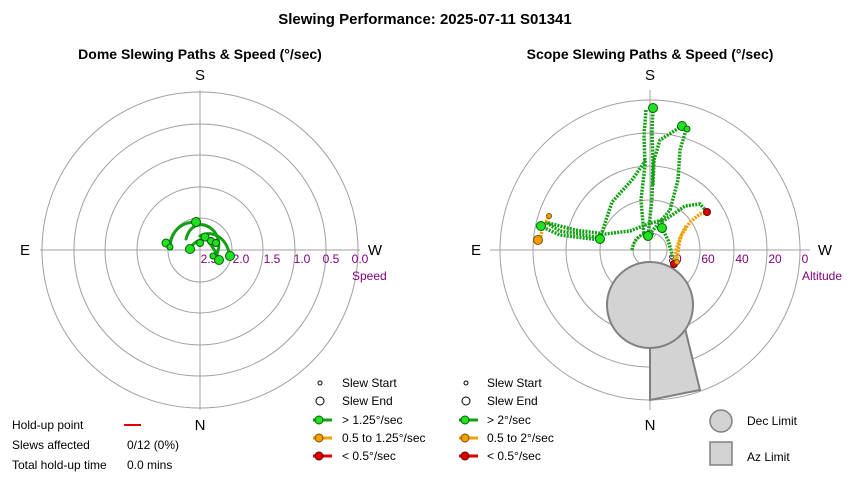  Describe the element at coordinates (805, 259) in the screenshot. I see `scope-tick-label: 0` at that location.